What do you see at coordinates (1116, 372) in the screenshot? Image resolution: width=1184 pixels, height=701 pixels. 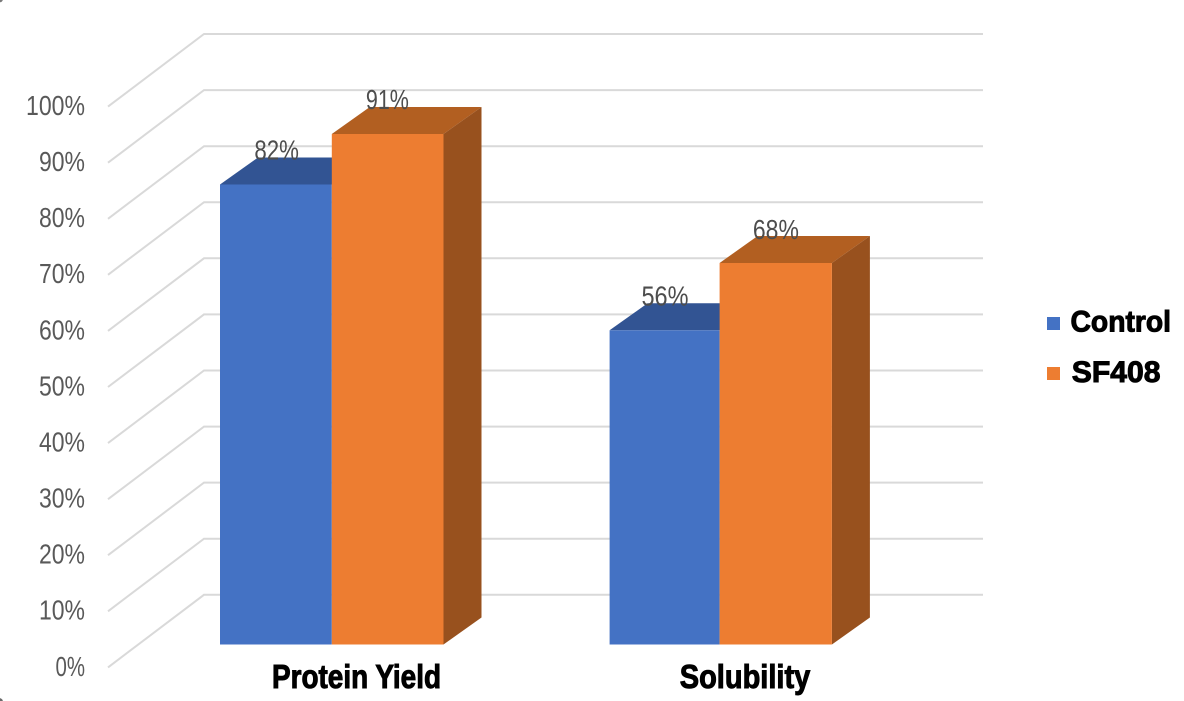 I see `svg-text: SF408` at bounding box center [1116, 372].